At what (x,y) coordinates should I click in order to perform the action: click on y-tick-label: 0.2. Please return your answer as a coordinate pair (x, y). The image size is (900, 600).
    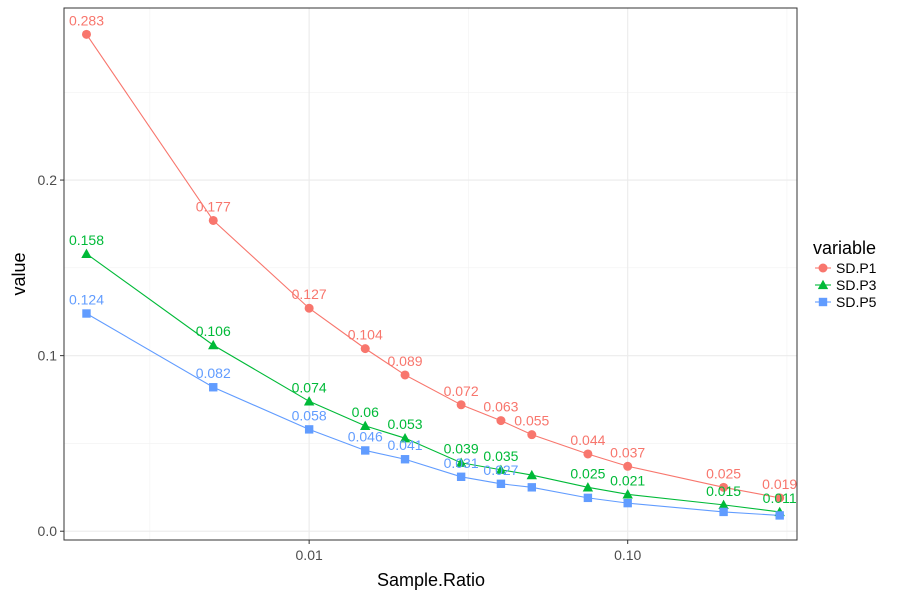
    Looking at the image, I should click on (48, 180).